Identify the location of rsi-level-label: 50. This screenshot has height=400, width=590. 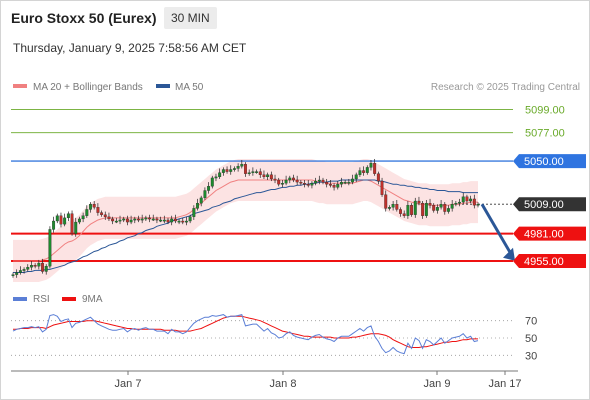
(531, 339).